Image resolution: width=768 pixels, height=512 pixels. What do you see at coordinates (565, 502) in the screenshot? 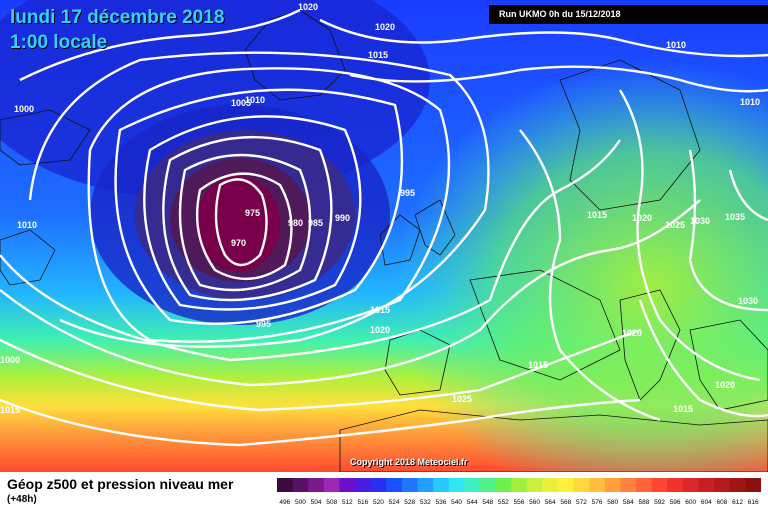
I see `color-scale-label: 568` at bounding box center [565, 502].